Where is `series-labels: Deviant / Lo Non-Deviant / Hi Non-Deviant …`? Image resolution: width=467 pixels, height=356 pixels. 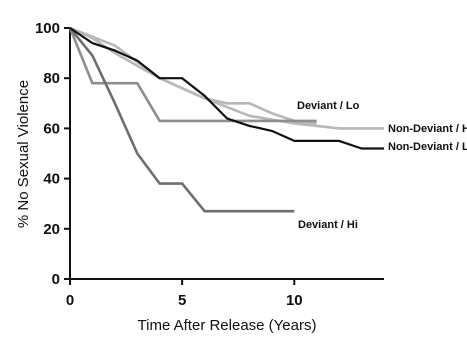
series-labels: Deviant / Lo Non-Deviant / Hi Non-Deviant … is located at coordinates (382, 165).